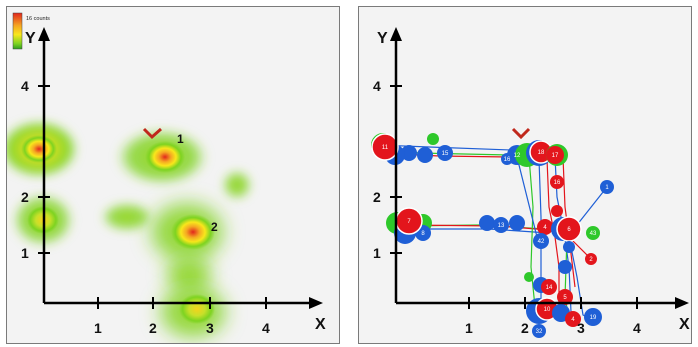 This screenshot has width=698, height=347. I want to click on node-label: 42, so click(541, 242).